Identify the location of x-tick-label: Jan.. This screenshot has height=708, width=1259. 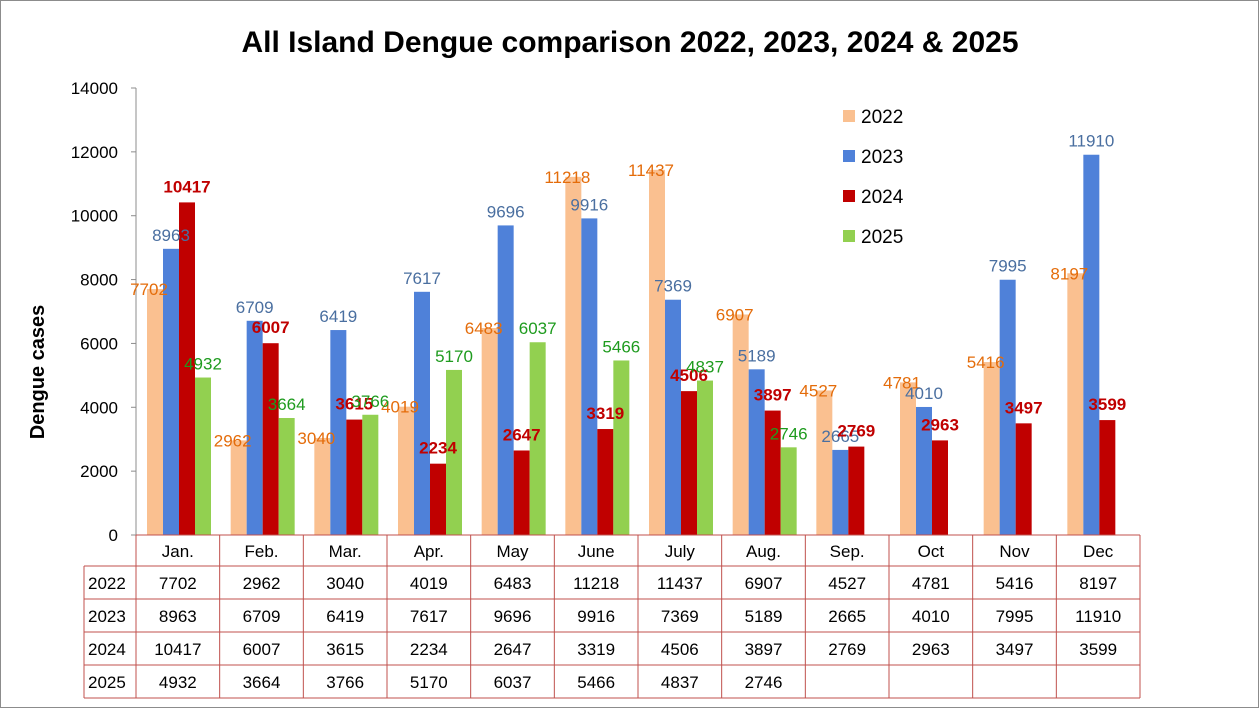
(178, 551).